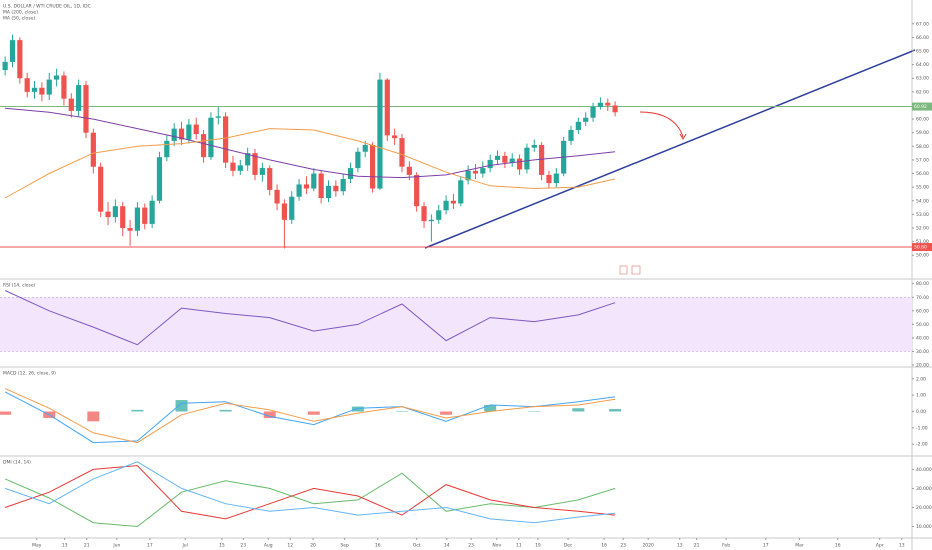 The height and width of the screenshot is (550, 932). I want to click on y-tick-label: 58.00, so click(922, 147).